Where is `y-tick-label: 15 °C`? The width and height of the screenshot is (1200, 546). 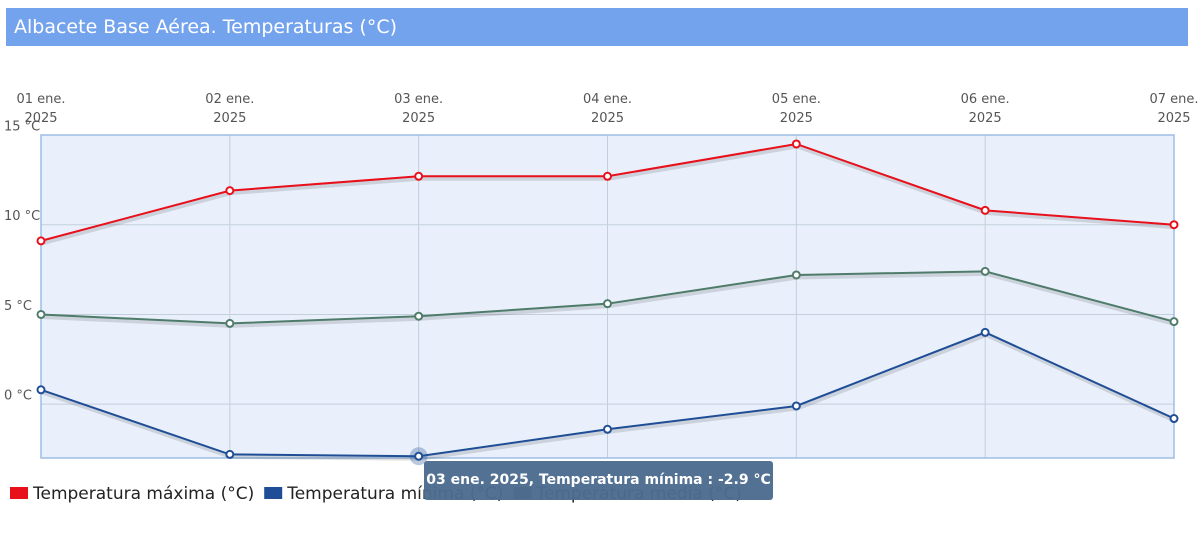
y-tick-label: 15 °C is located at coordinates (22, 127).